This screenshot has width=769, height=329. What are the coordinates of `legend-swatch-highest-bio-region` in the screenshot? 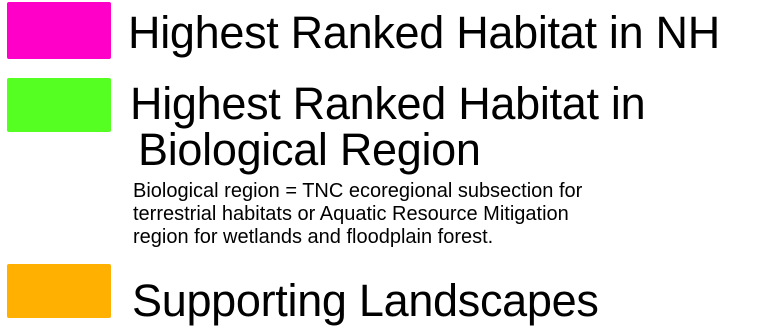 It's located at (59, 105).